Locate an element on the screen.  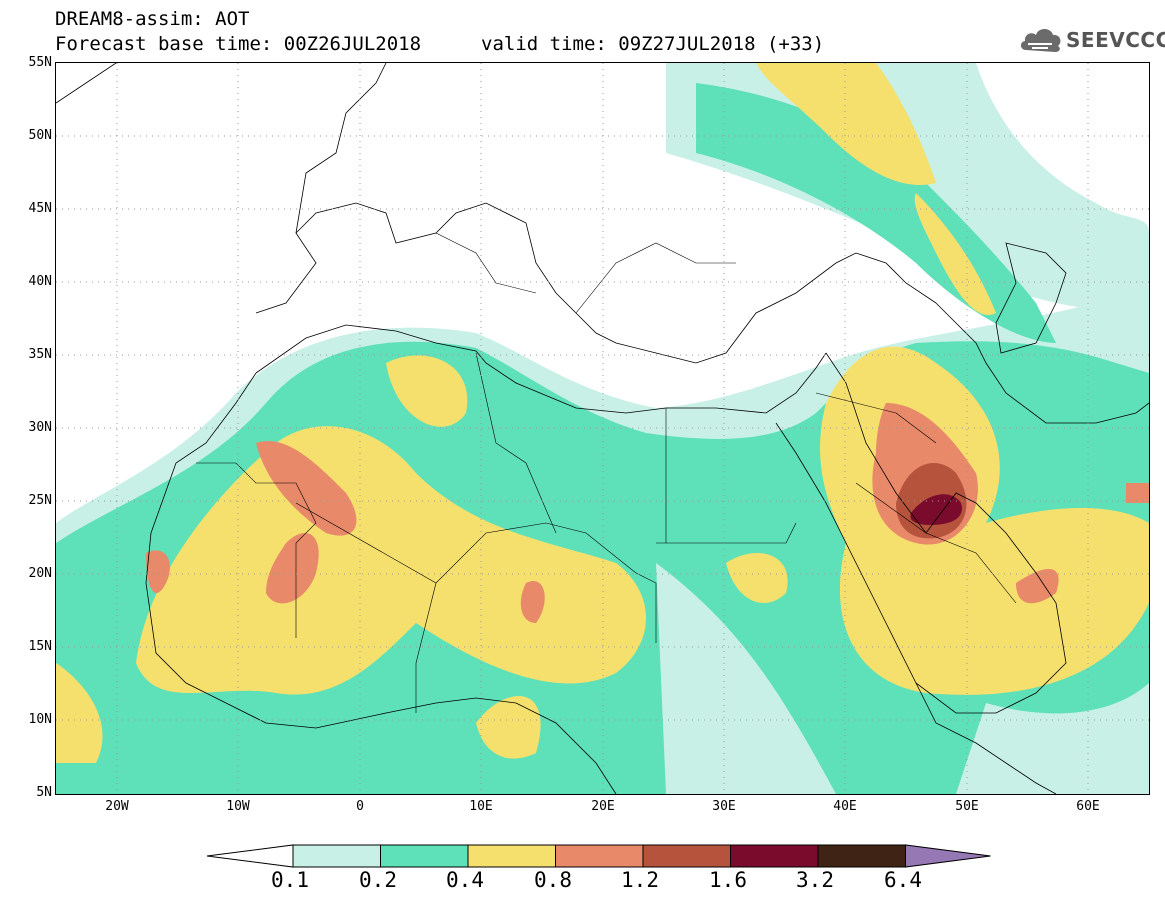
lat-label-40n: 40N is located at coordinates (40, 281).